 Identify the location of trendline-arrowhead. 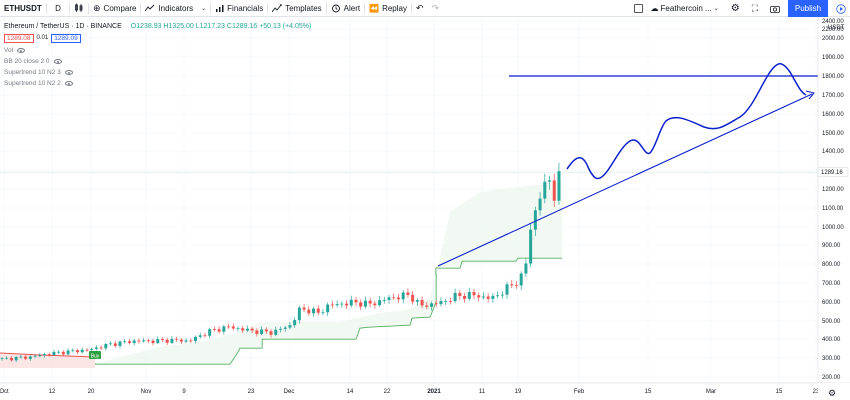
(810, 95).